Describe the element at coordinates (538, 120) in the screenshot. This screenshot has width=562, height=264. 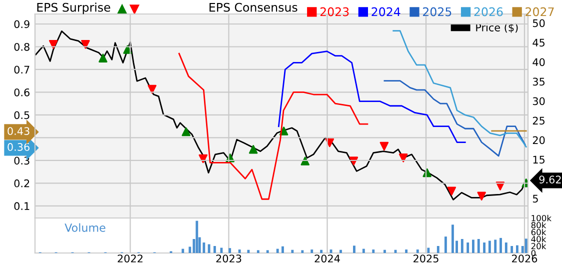
I see `y2-tick-label: 25` at that location.